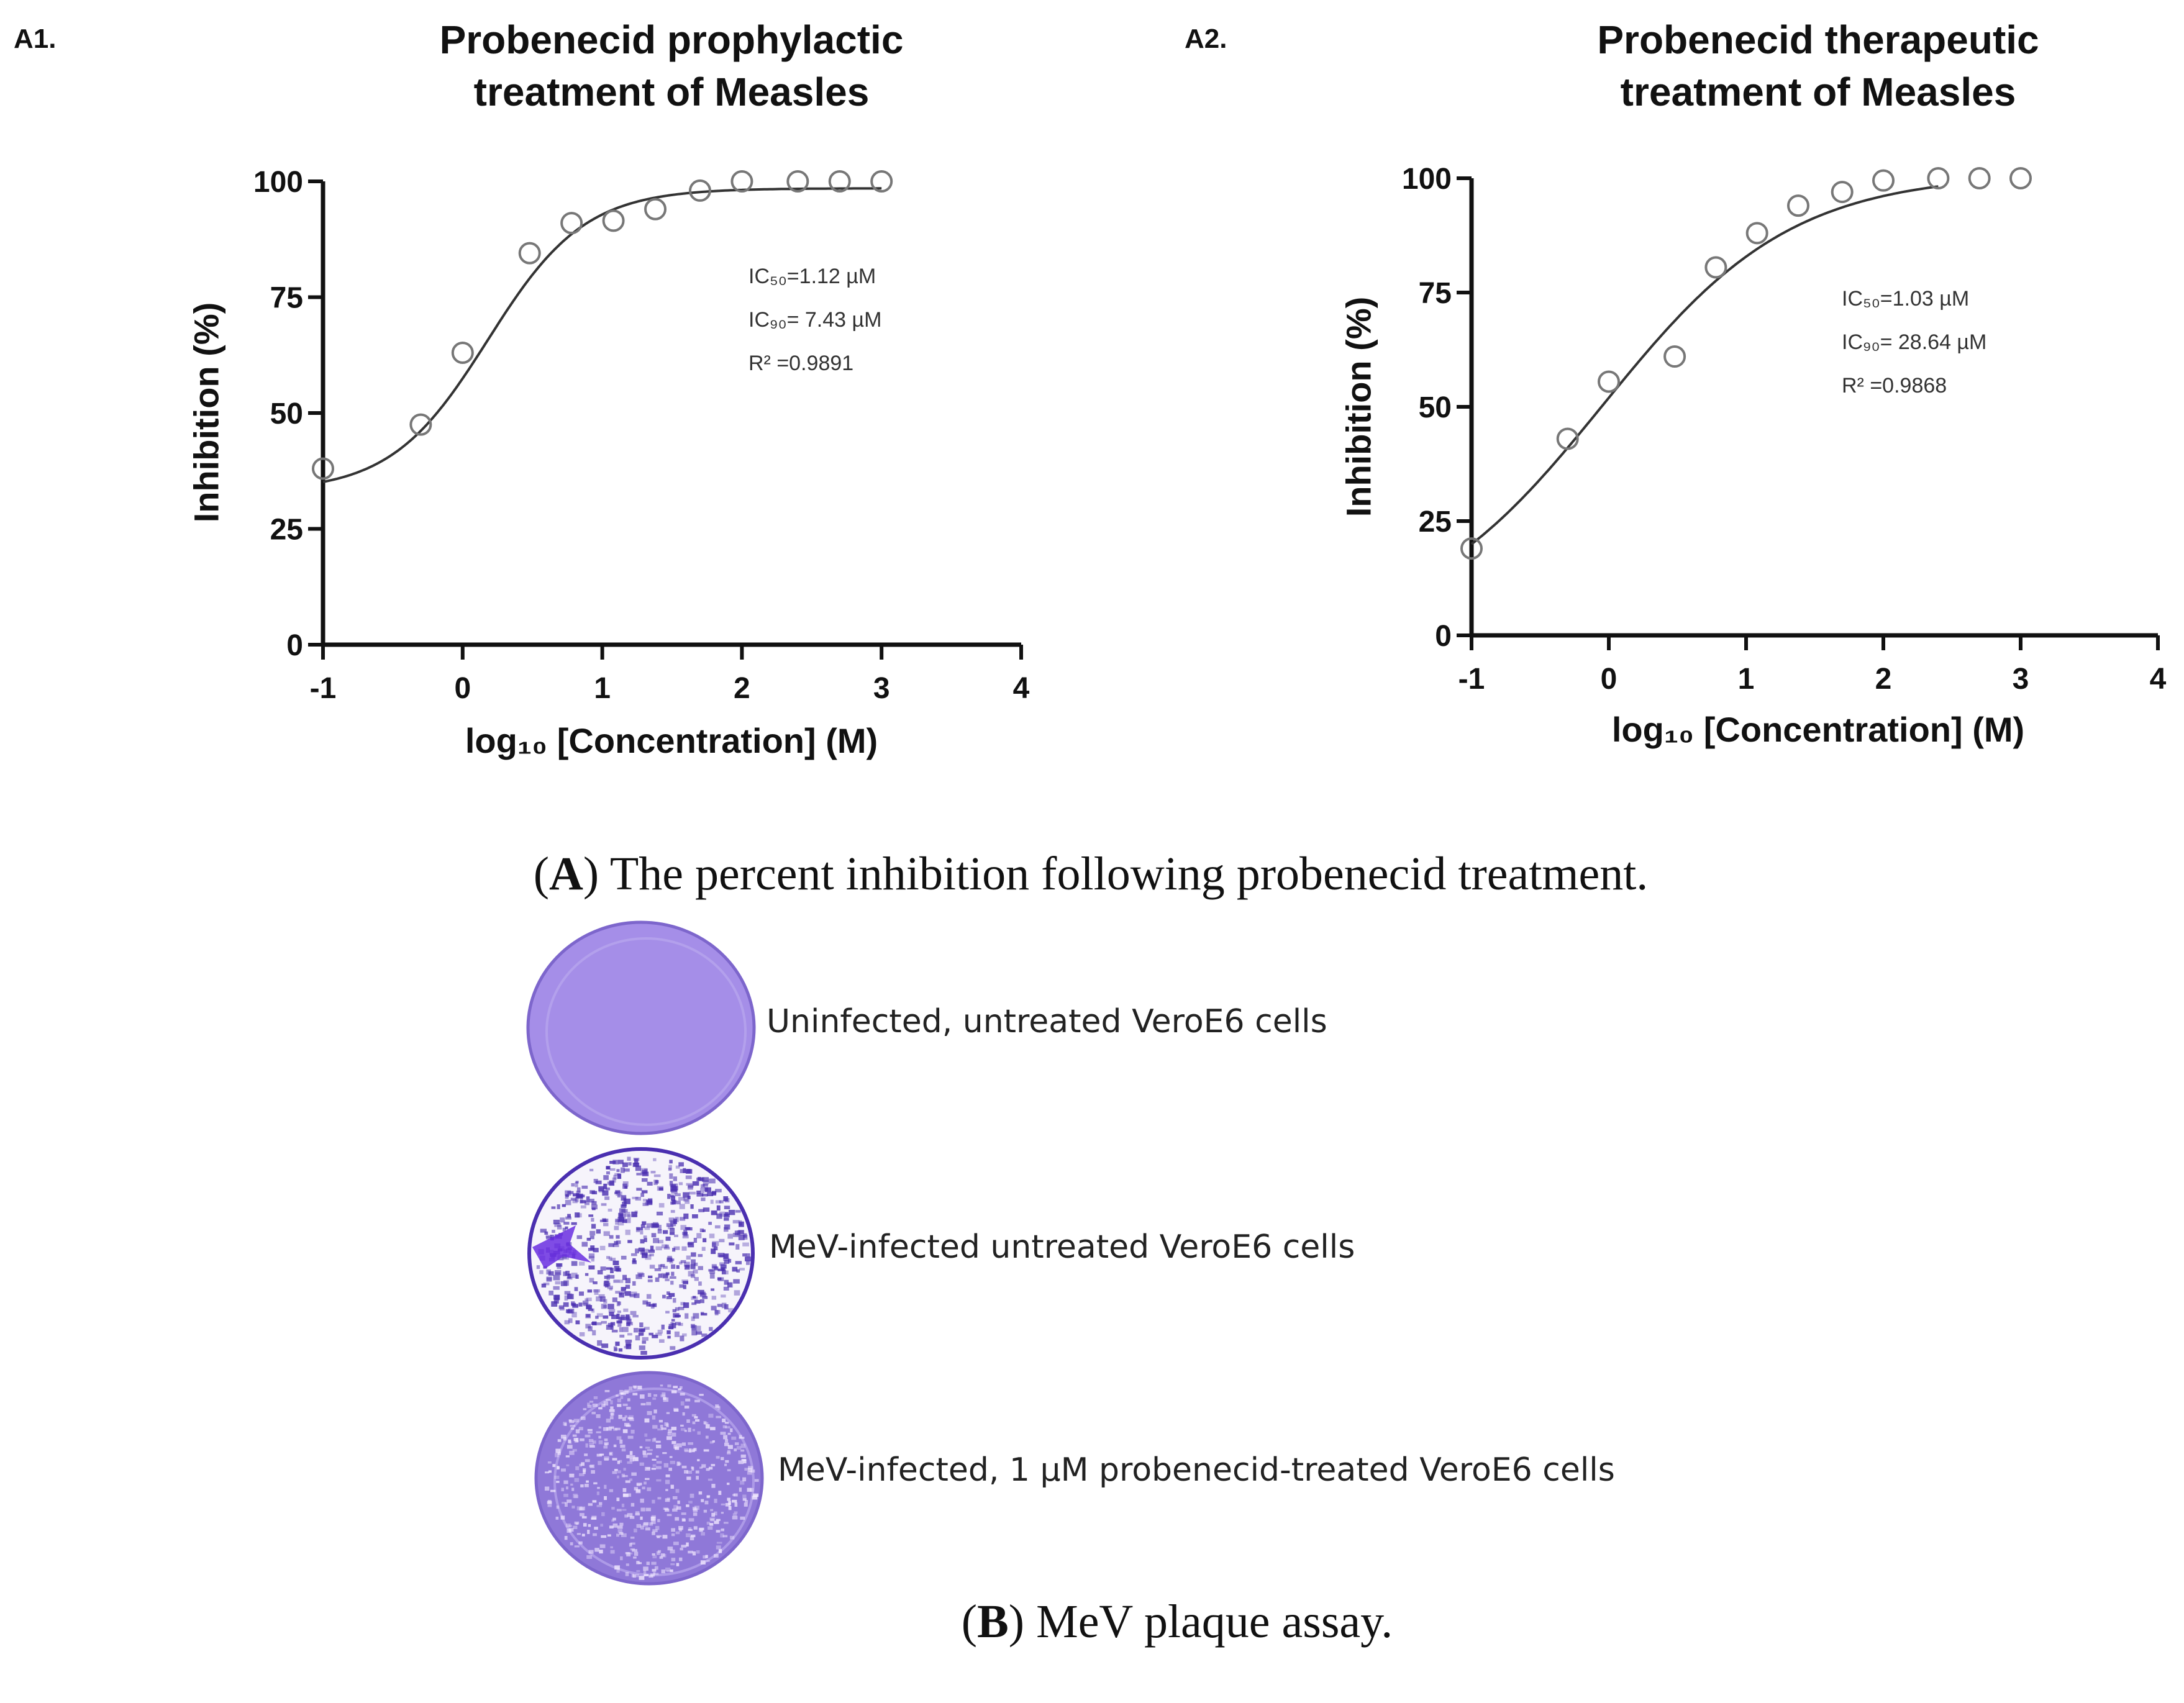 The height and width of the screenshot is (1703, 2184). Describe the element at coordinates (323, 689) in the screenshot. I see `x-tick-label: -1` at that location.